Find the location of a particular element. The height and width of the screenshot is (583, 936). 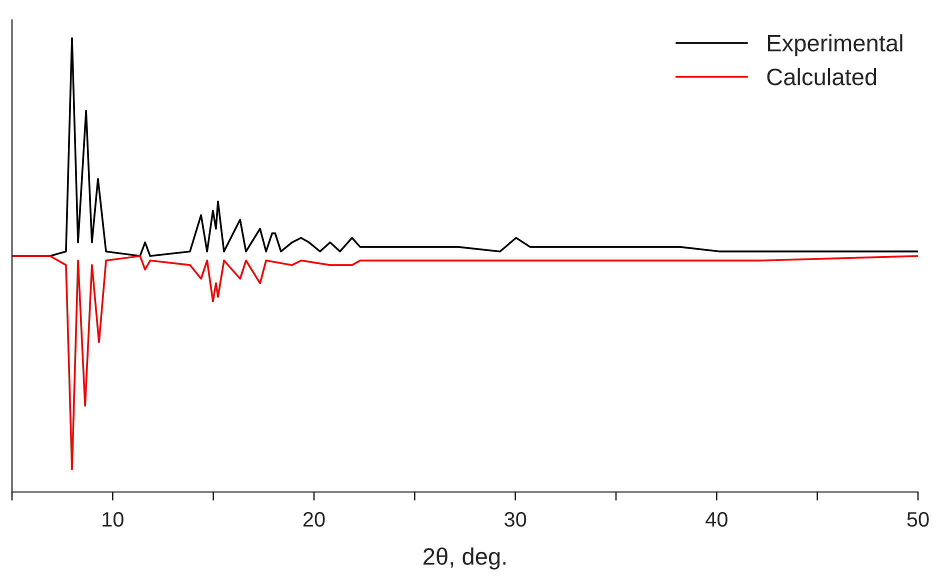

x-tick-label: 50 is located at coordinates (918, 519).